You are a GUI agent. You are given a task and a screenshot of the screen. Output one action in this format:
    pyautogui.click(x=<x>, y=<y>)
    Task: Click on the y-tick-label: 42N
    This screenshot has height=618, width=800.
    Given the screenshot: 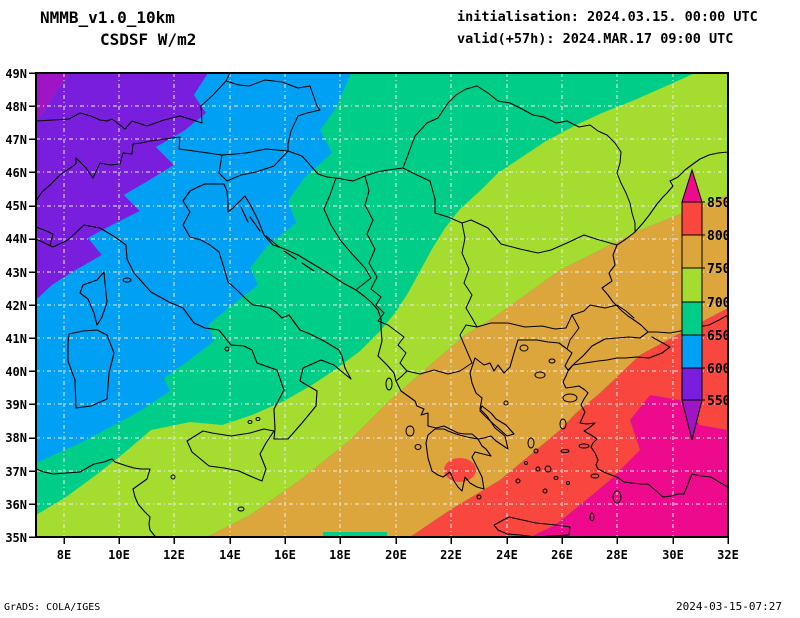 What is the action you would take?
    pyautogui.click(x=16, y=306)
    